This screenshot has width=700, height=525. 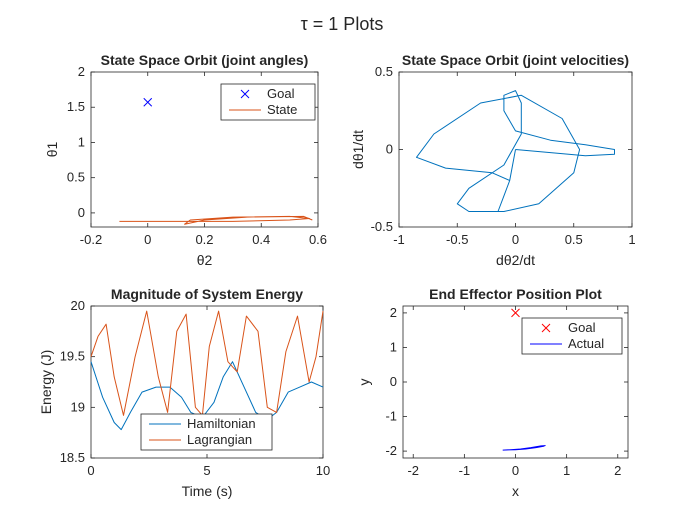 What do you see at coordinates (216, 220) in the screenshot?
I see `series-line-state` at bounding box center [216, 220].